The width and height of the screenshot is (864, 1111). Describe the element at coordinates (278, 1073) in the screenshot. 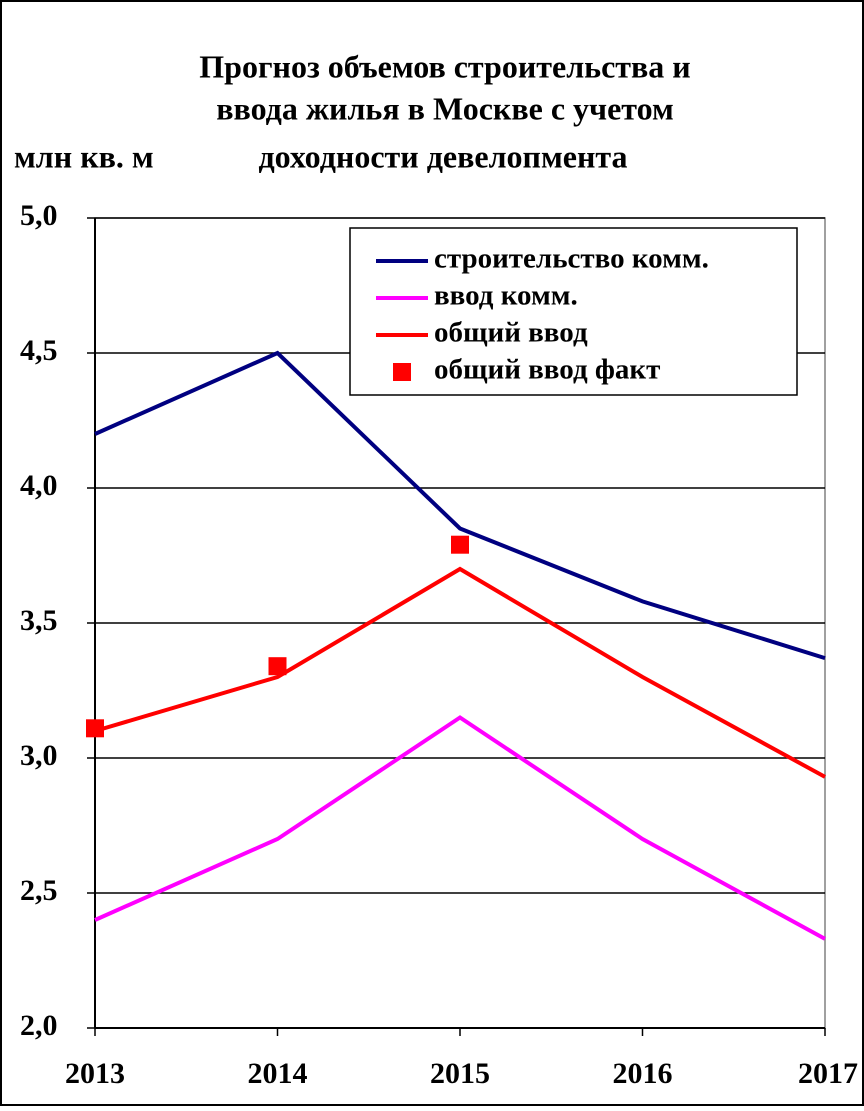

I see `x-tick-label: 2014` at that location.